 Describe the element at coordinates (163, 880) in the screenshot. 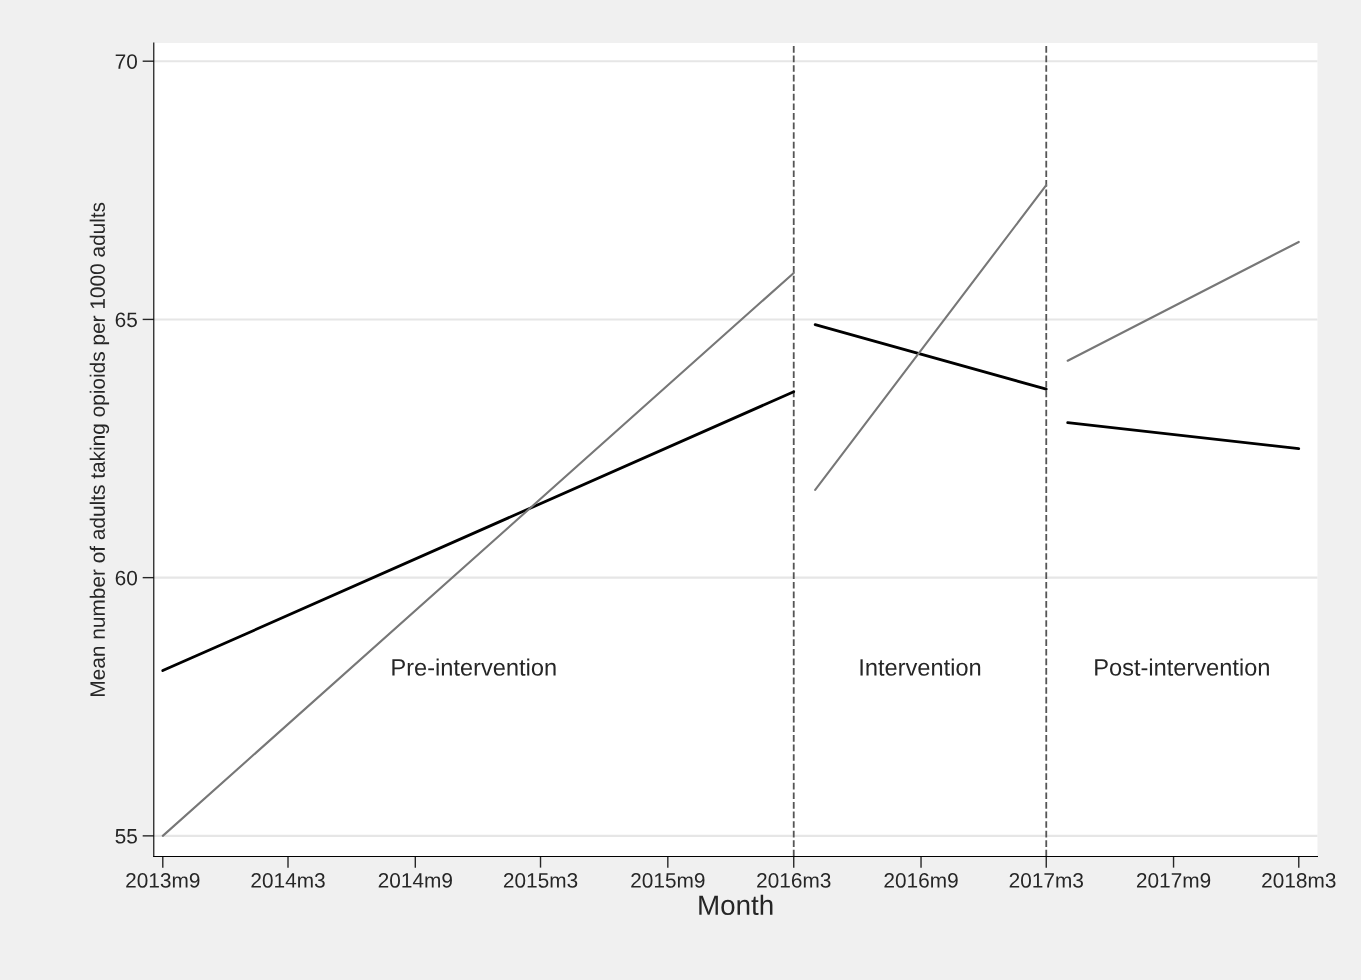

I see `x-tick-label: 2013m9` at that location.